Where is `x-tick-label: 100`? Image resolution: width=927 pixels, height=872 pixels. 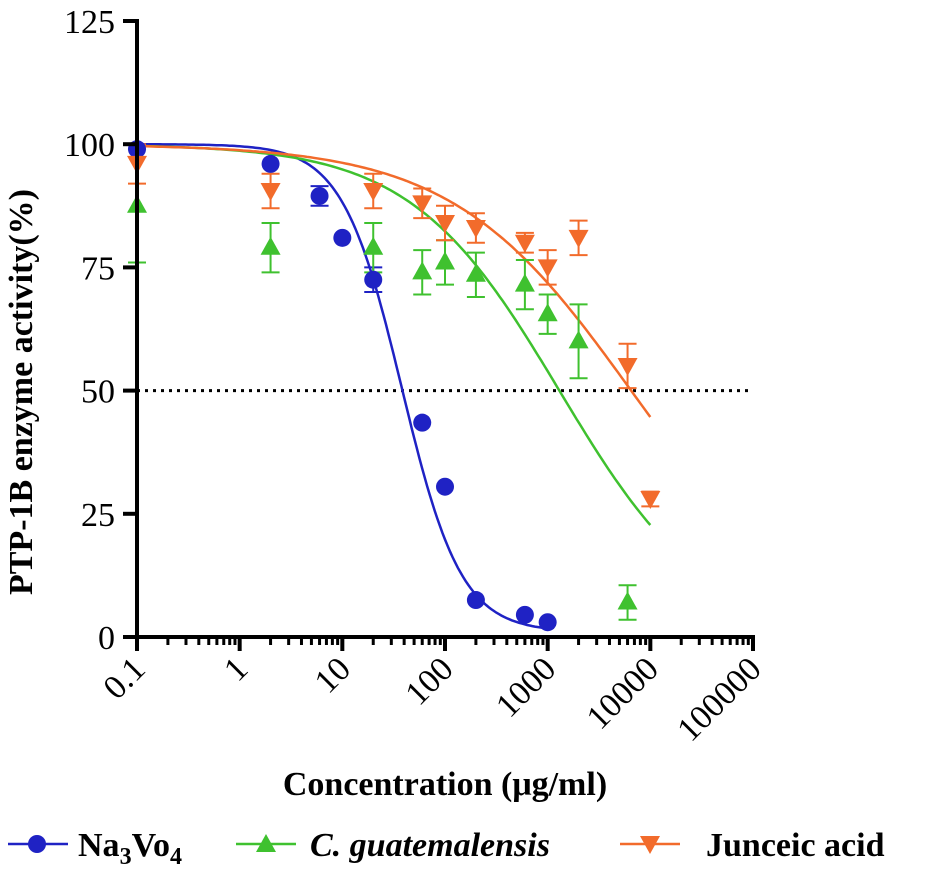
x-tick-label: 100 is located at coordinates (429, 681).